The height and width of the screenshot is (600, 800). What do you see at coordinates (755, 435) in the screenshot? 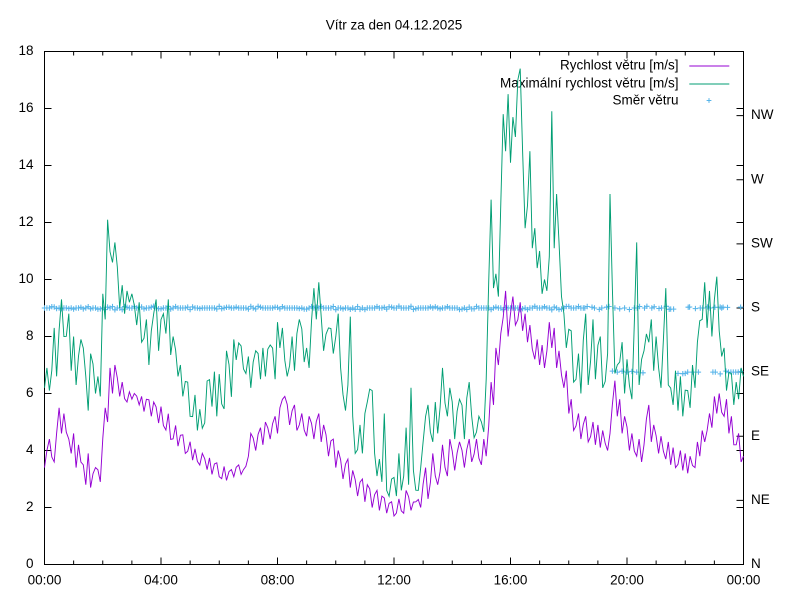
I see `svg-text: E` at bounding box center [755, 435].